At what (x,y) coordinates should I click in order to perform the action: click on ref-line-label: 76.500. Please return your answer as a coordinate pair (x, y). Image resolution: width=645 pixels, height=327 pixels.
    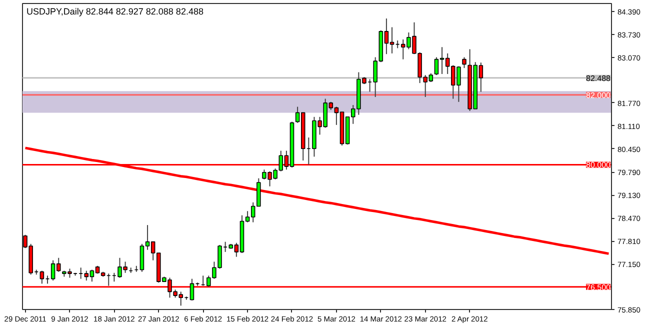
    Looking at the image, I should click on (599, 287).